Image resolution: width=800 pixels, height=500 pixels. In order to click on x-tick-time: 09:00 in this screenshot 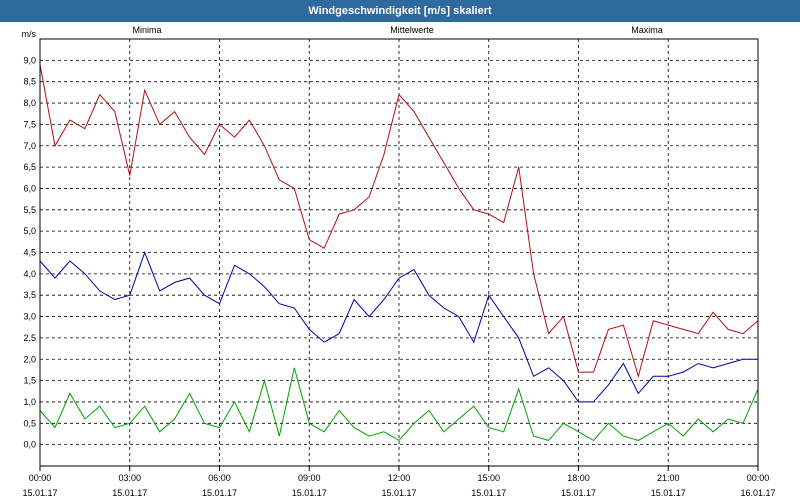, I will do `click(309, 478)`.